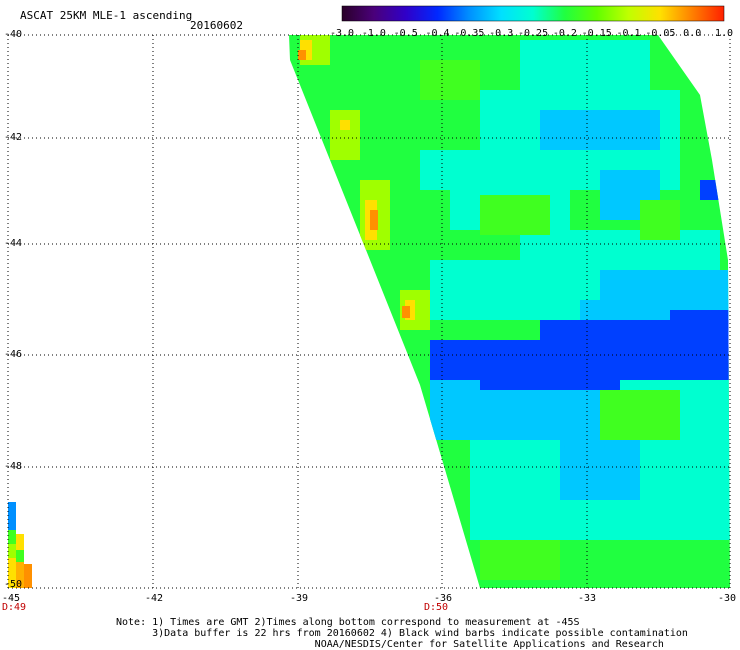 The image size is (740, 650). Describe the element at coordinates (106, 15) in the screenshot. I see `map-title: ASCAT 25KM MLE-1 ascending` at that location.